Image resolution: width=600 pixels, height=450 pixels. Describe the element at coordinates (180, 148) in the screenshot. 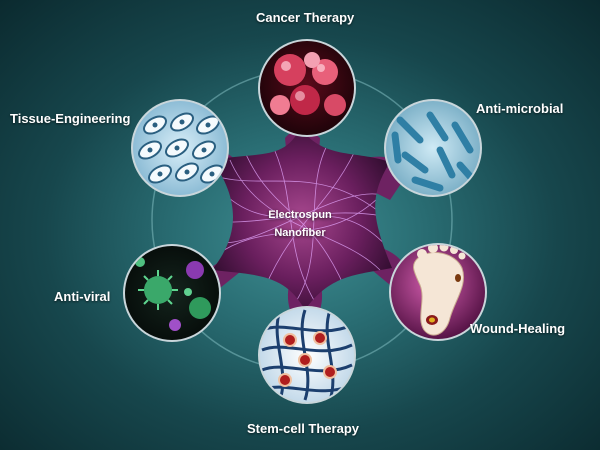

I see `tissue-cells-icon` at that location.